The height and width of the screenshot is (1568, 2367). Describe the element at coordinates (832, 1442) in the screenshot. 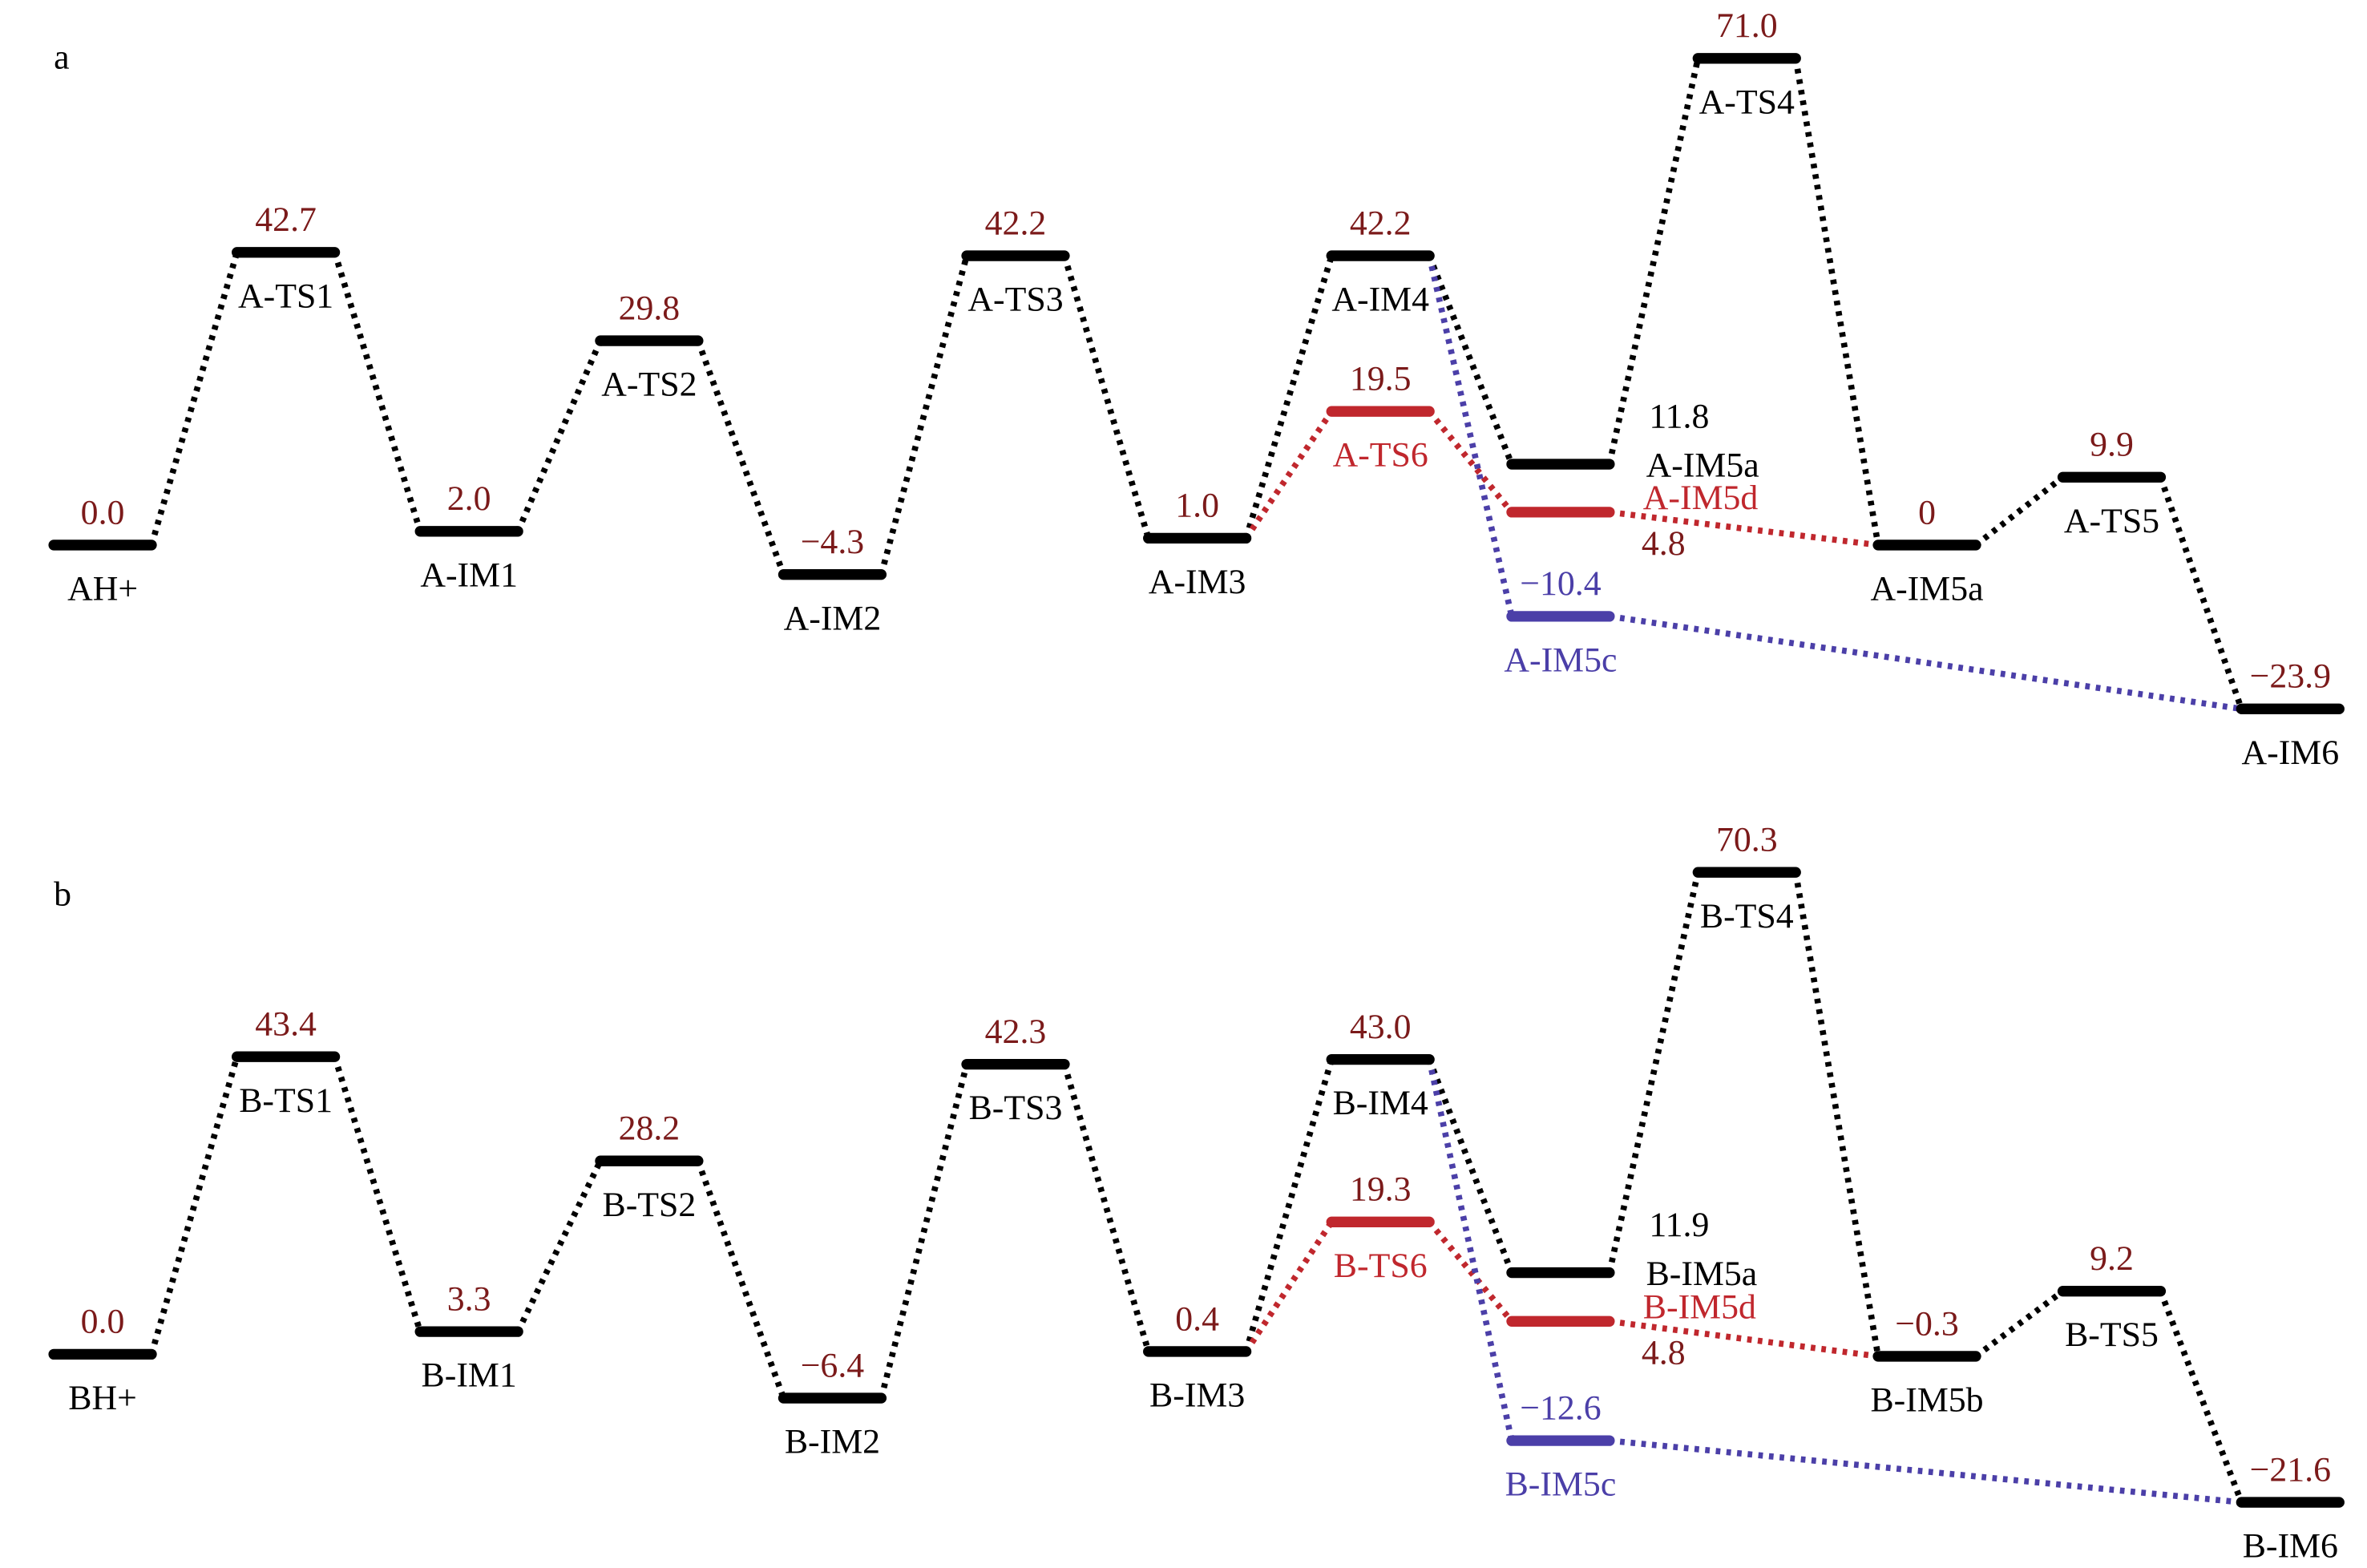

I see `level-name: B-IM2` at that location.